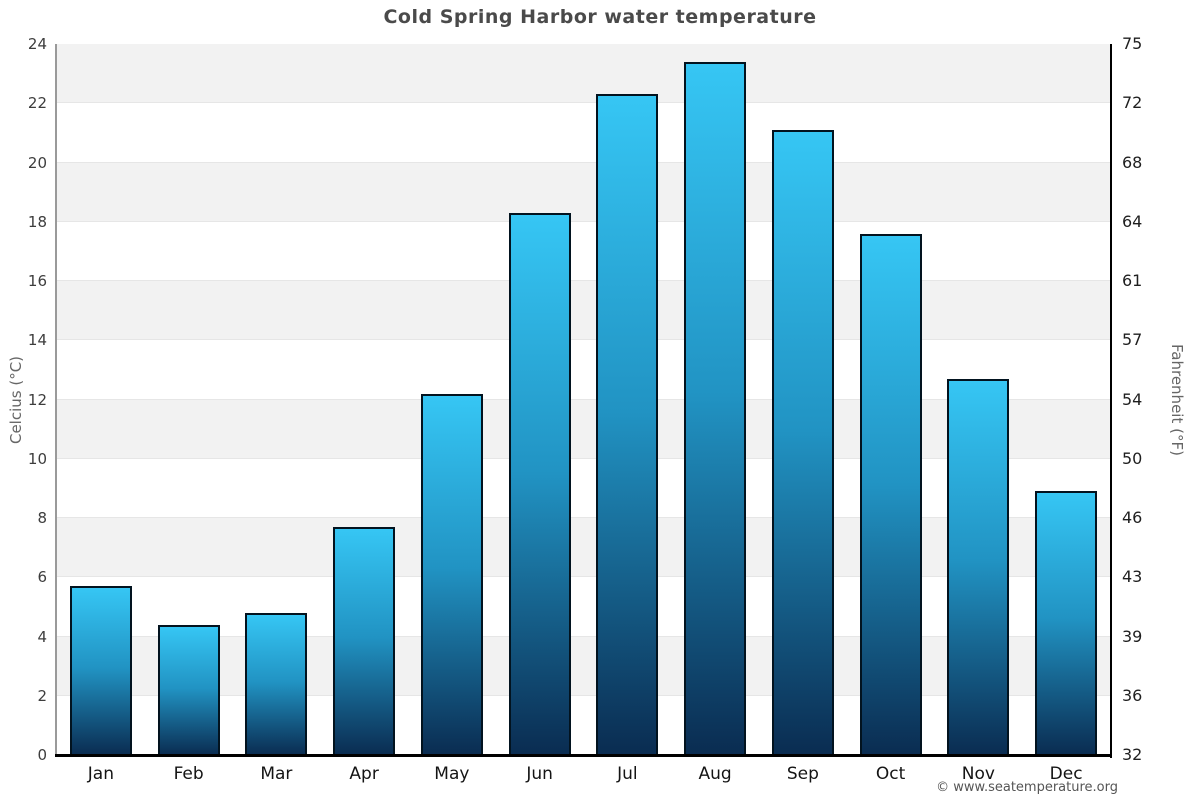  I want to click on y-tick-right-72: 72, so click(1132, 103).